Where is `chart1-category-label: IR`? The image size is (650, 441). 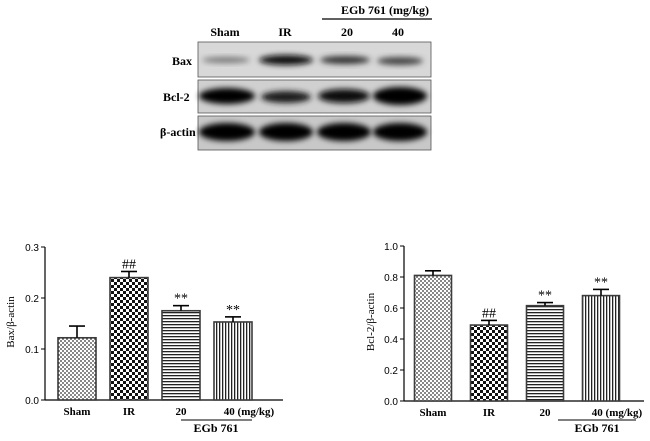 chart1-category-label: IR is located at coordinates (129, 412).